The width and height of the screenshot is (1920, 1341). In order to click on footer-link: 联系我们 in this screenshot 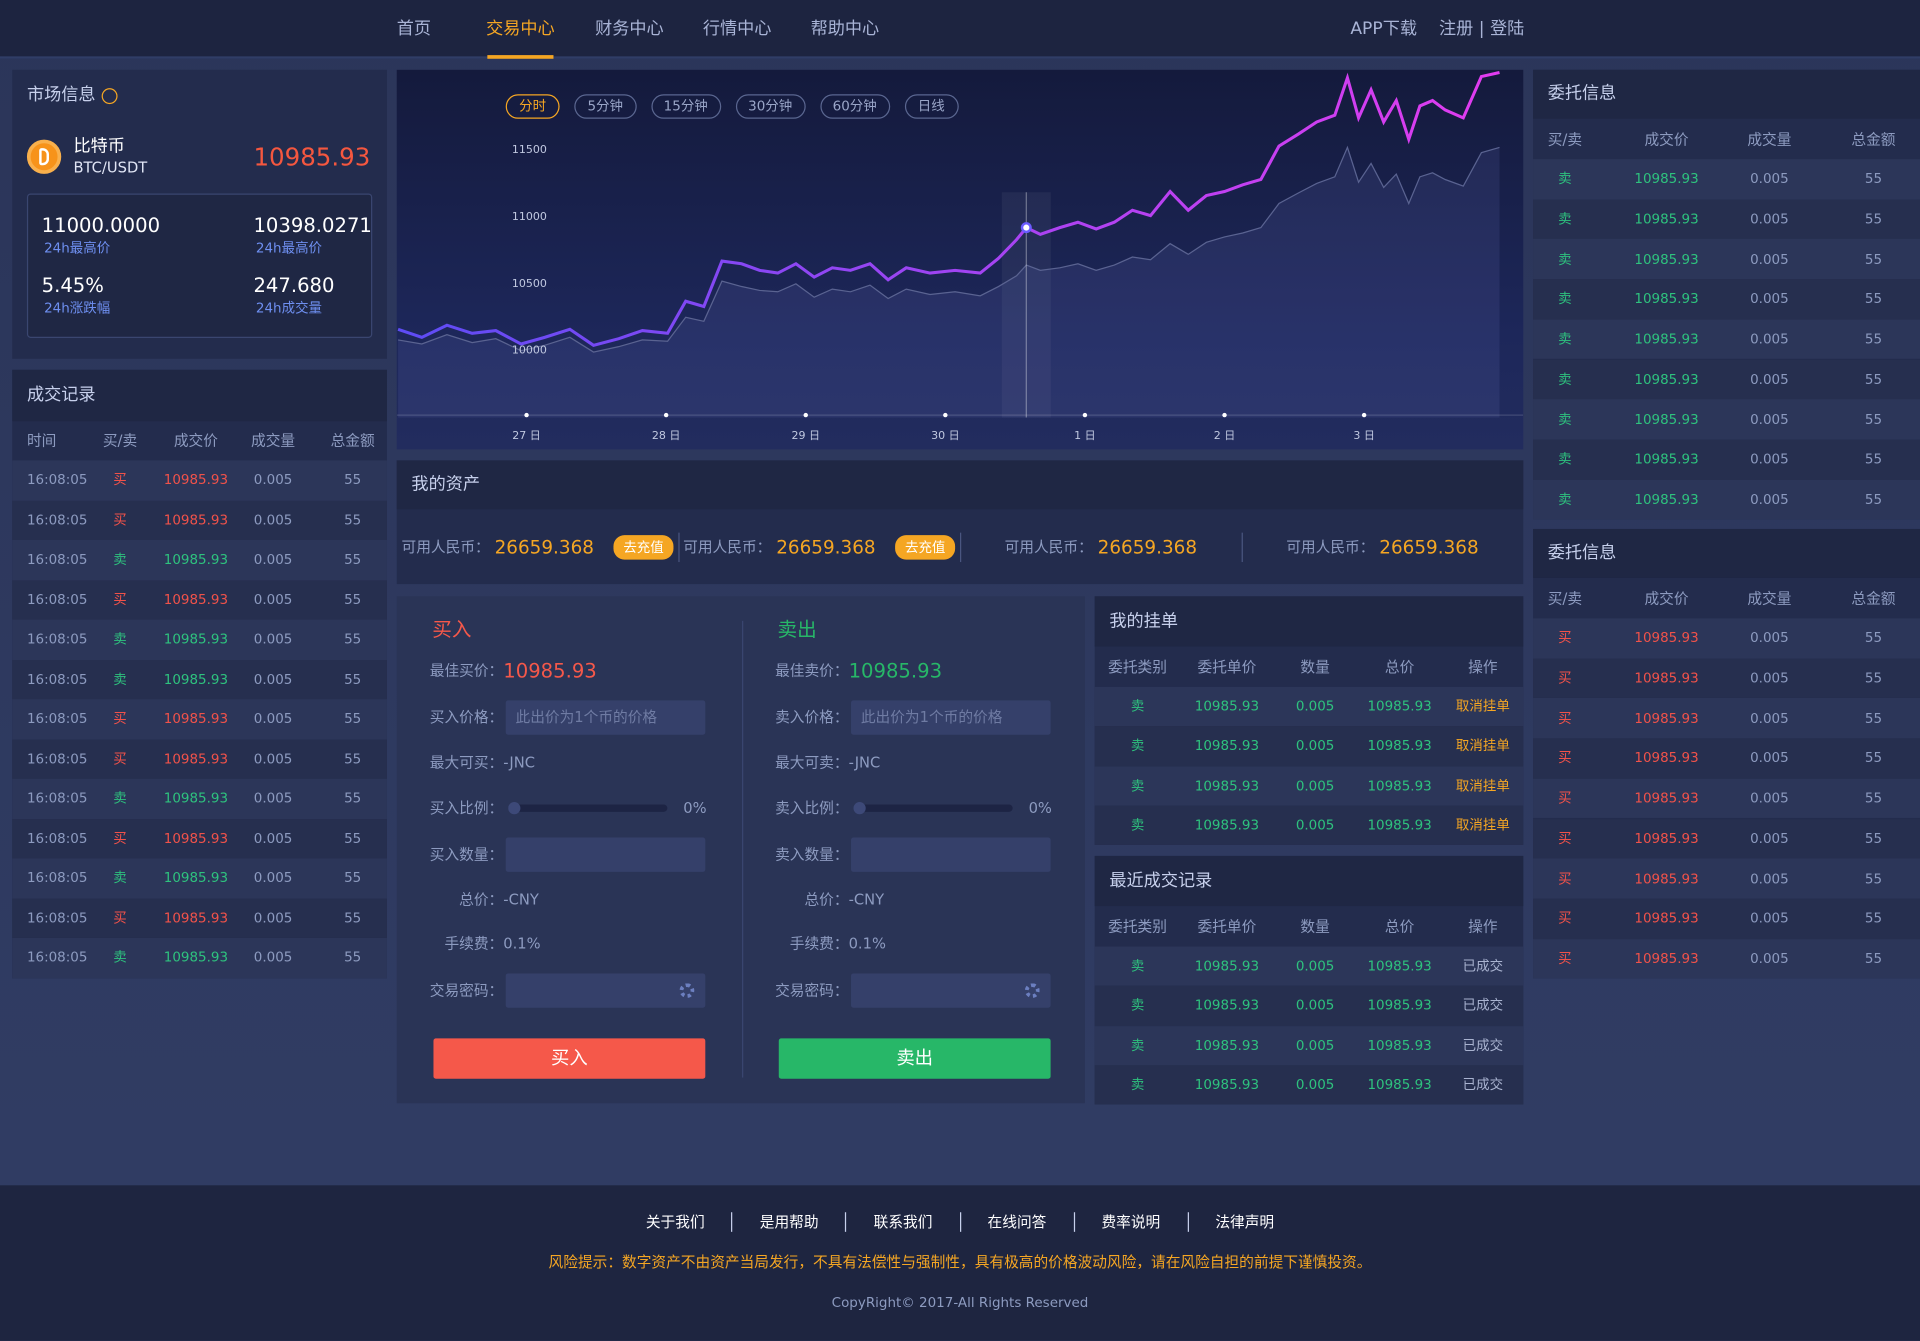, I will do `click(902, 1222)`.